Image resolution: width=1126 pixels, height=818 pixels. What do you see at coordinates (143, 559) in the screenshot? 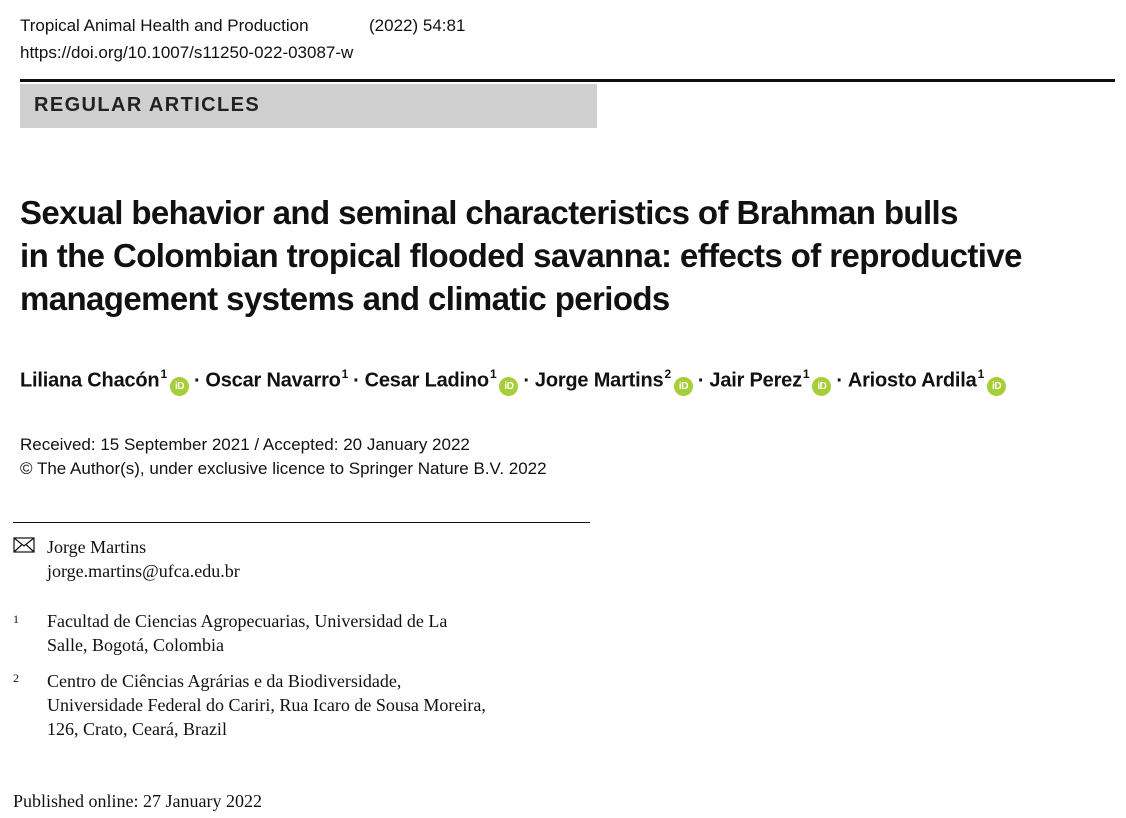
I see `correspondence: Jorge Martins jorge.martins@ufca.edu.br` at bounding box center [143, 559].